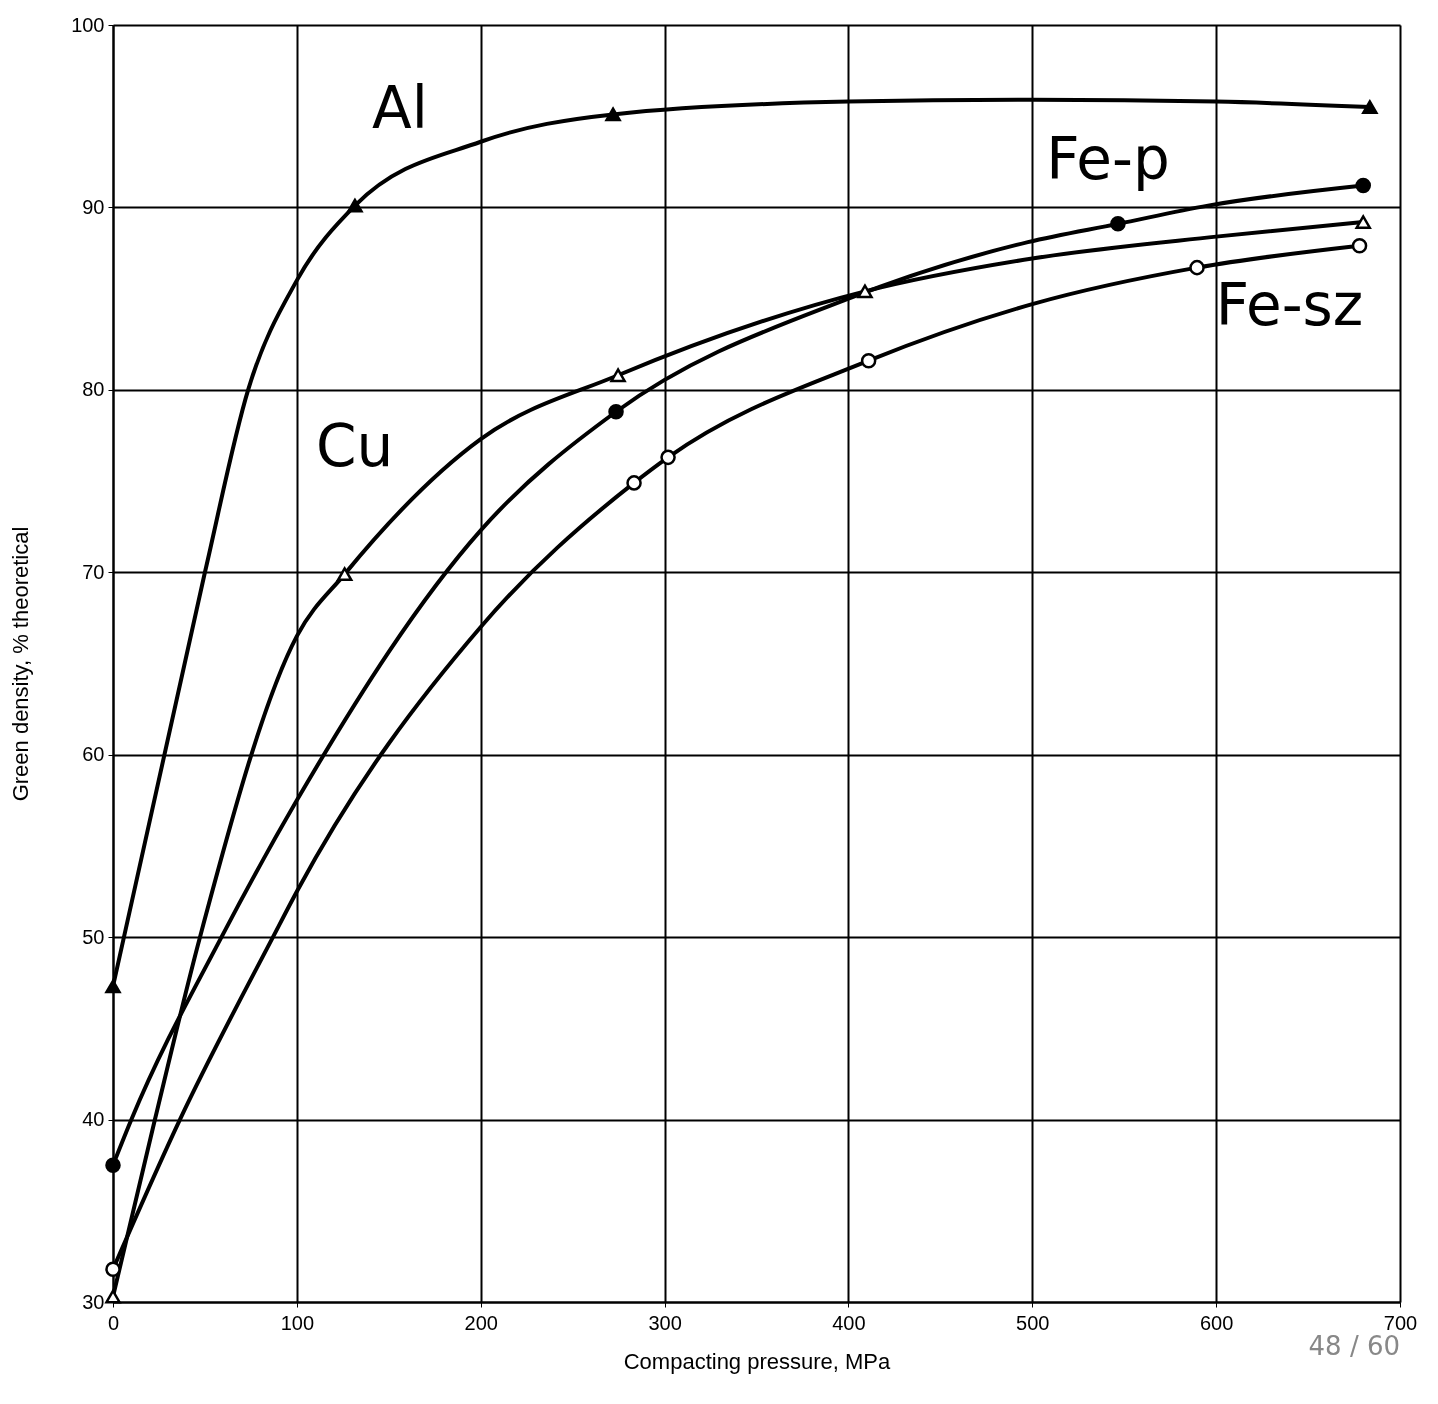  I want to click on x-tick-label: 0, so click(113, 1322).